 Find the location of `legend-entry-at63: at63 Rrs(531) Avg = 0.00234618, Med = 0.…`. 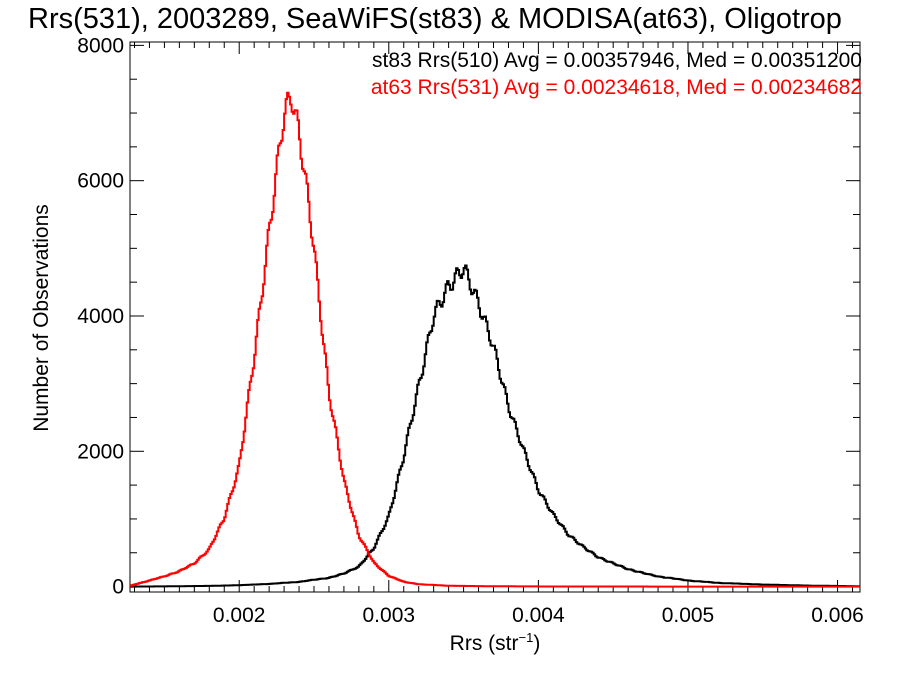

legend-entry-at63: at63 Rrs(531) Avg = 0.00234618, Med = 0.… is located at coordinates (616, 87).